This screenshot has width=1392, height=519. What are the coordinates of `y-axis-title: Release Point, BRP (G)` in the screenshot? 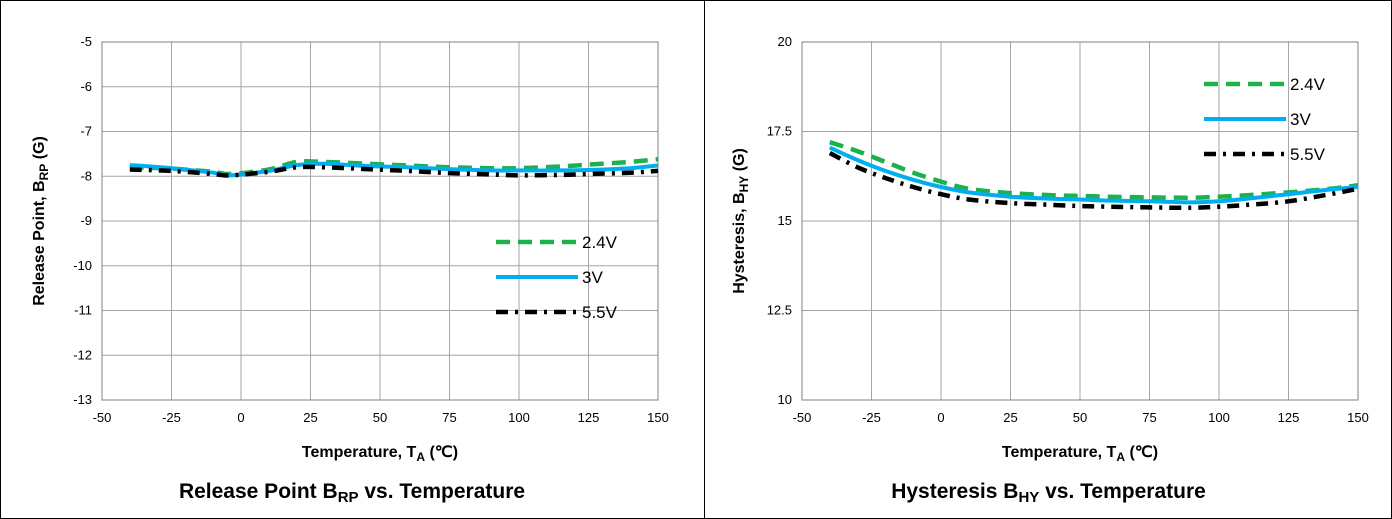 It's located at (41, 221).